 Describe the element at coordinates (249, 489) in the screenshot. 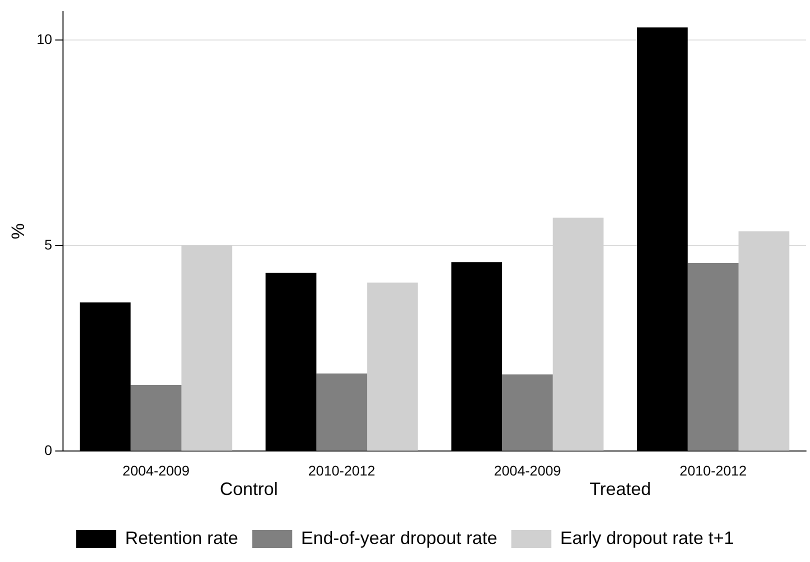

I see `text: Control` at that location.